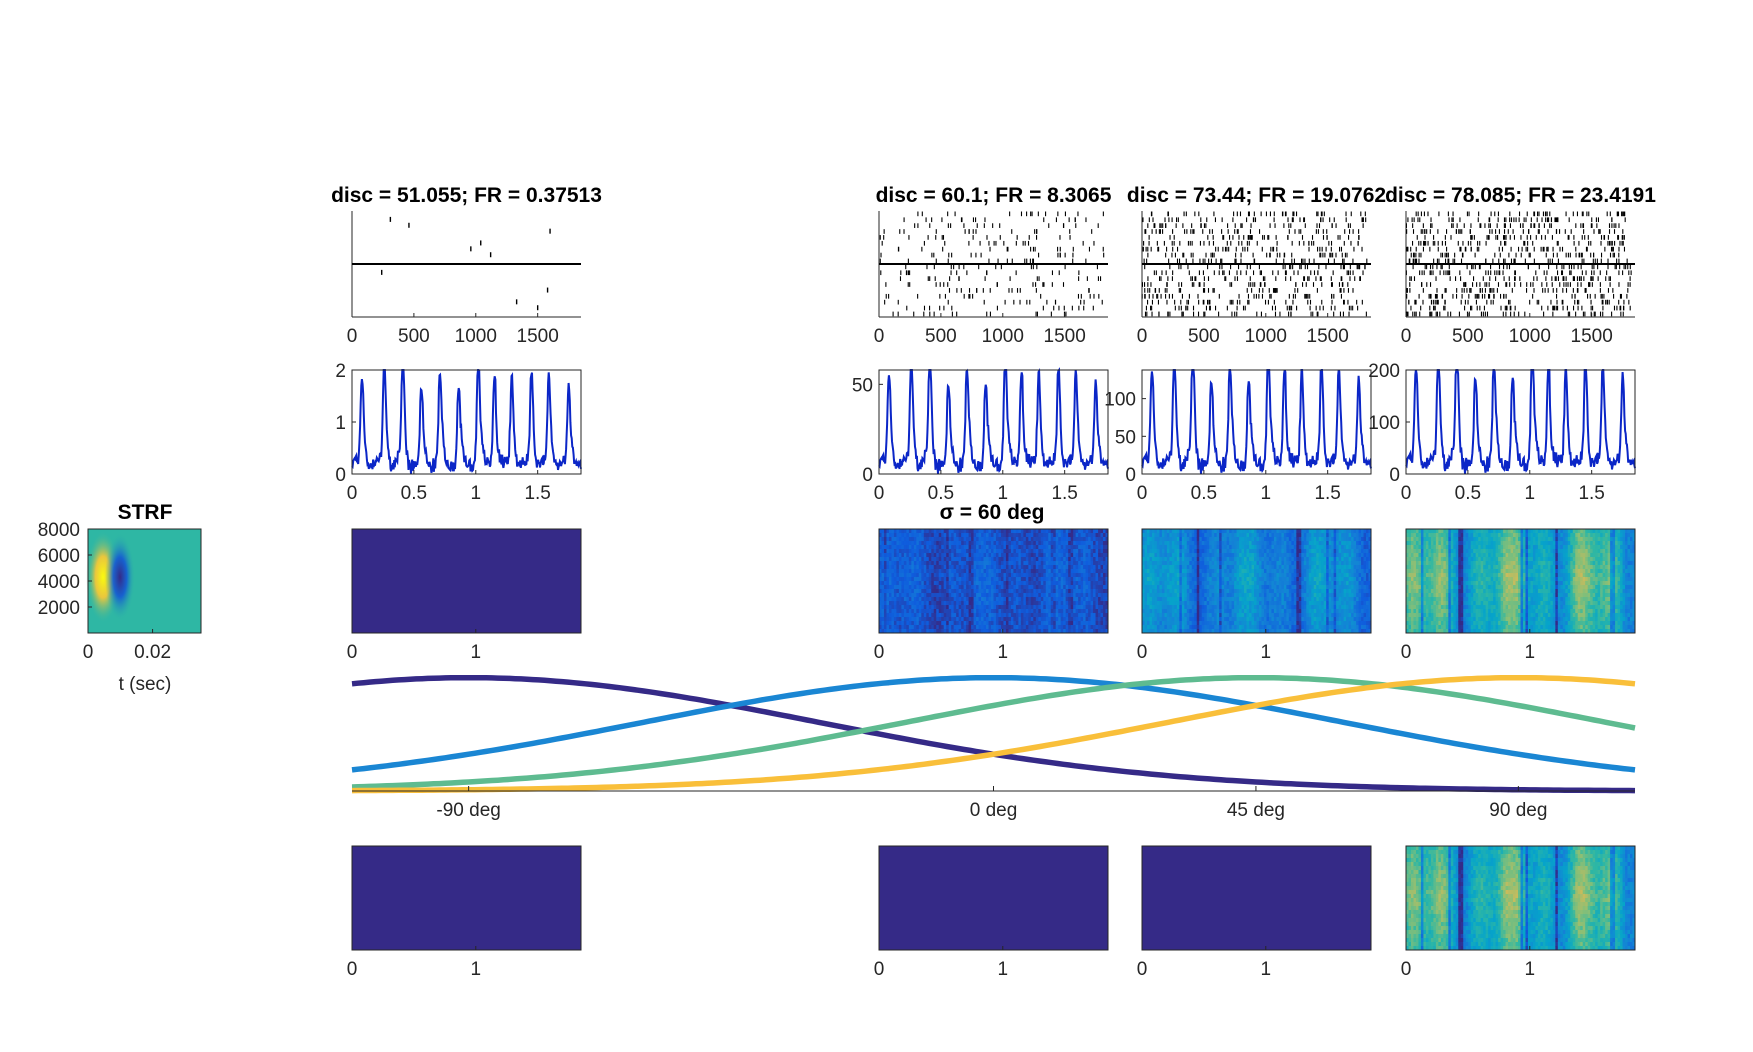  Describe the element at coordinates (879, 652) in the screenshot. I see `spectrogram-x-tick-label: 0` at that location.